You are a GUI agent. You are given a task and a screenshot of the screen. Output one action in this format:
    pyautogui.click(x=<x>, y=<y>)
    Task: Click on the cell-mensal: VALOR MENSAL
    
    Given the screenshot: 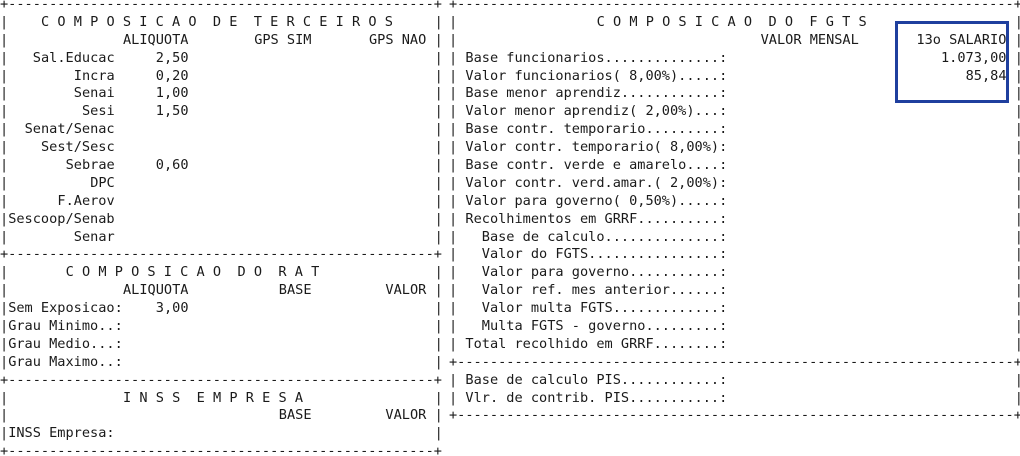 What is the action you would take?
    pyautogui.click(x=809, y=39)
    